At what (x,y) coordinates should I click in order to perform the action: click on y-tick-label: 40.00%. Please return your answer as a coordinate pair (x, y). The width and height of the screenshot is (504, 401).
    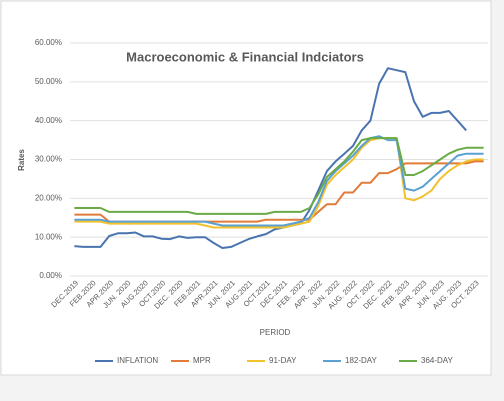
    Looking at the image, I should click on (48, 120).